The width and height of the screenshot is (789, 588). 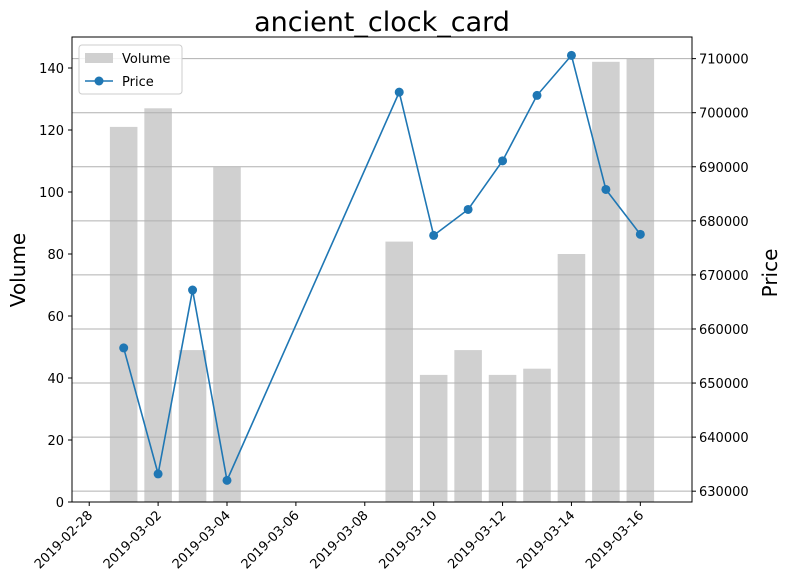 I want to click on legend-swatch-price-marker, so click(x=99, y=81).